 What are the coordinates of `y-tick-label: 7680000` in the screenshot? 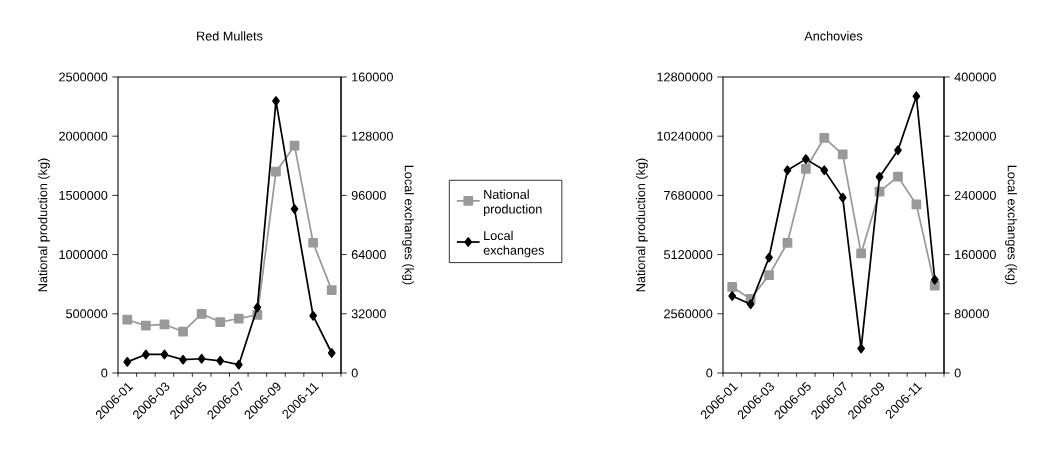 It's located at (688, 195).